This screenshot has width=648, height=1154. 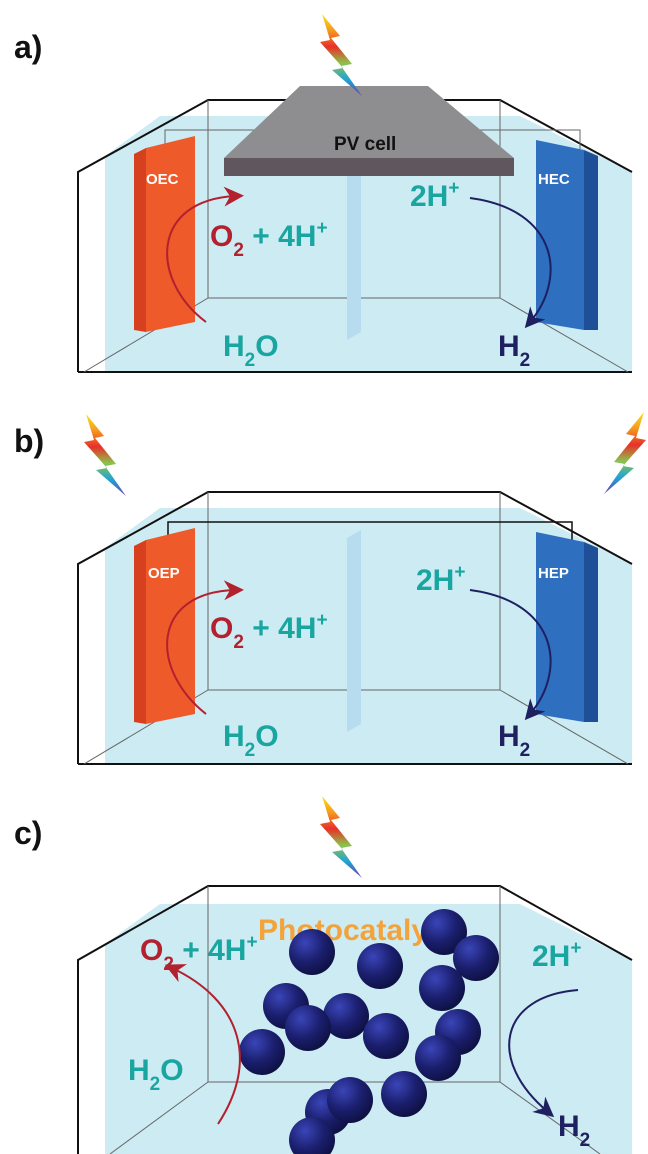 What do you see at coordinates (28, 833) in the screenshot?
I see `panel-c-label: c)` at bounding box center [28, 833].